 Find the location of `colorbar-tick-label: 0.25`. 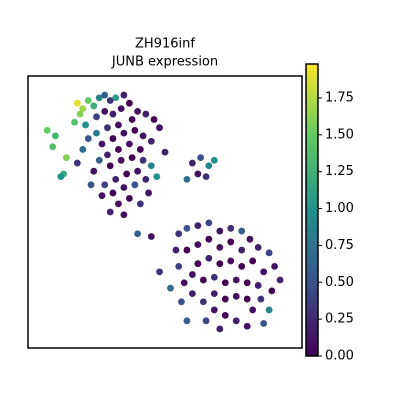

colorbar-tick-label: 0.25 is located at coordinates (339, 319).